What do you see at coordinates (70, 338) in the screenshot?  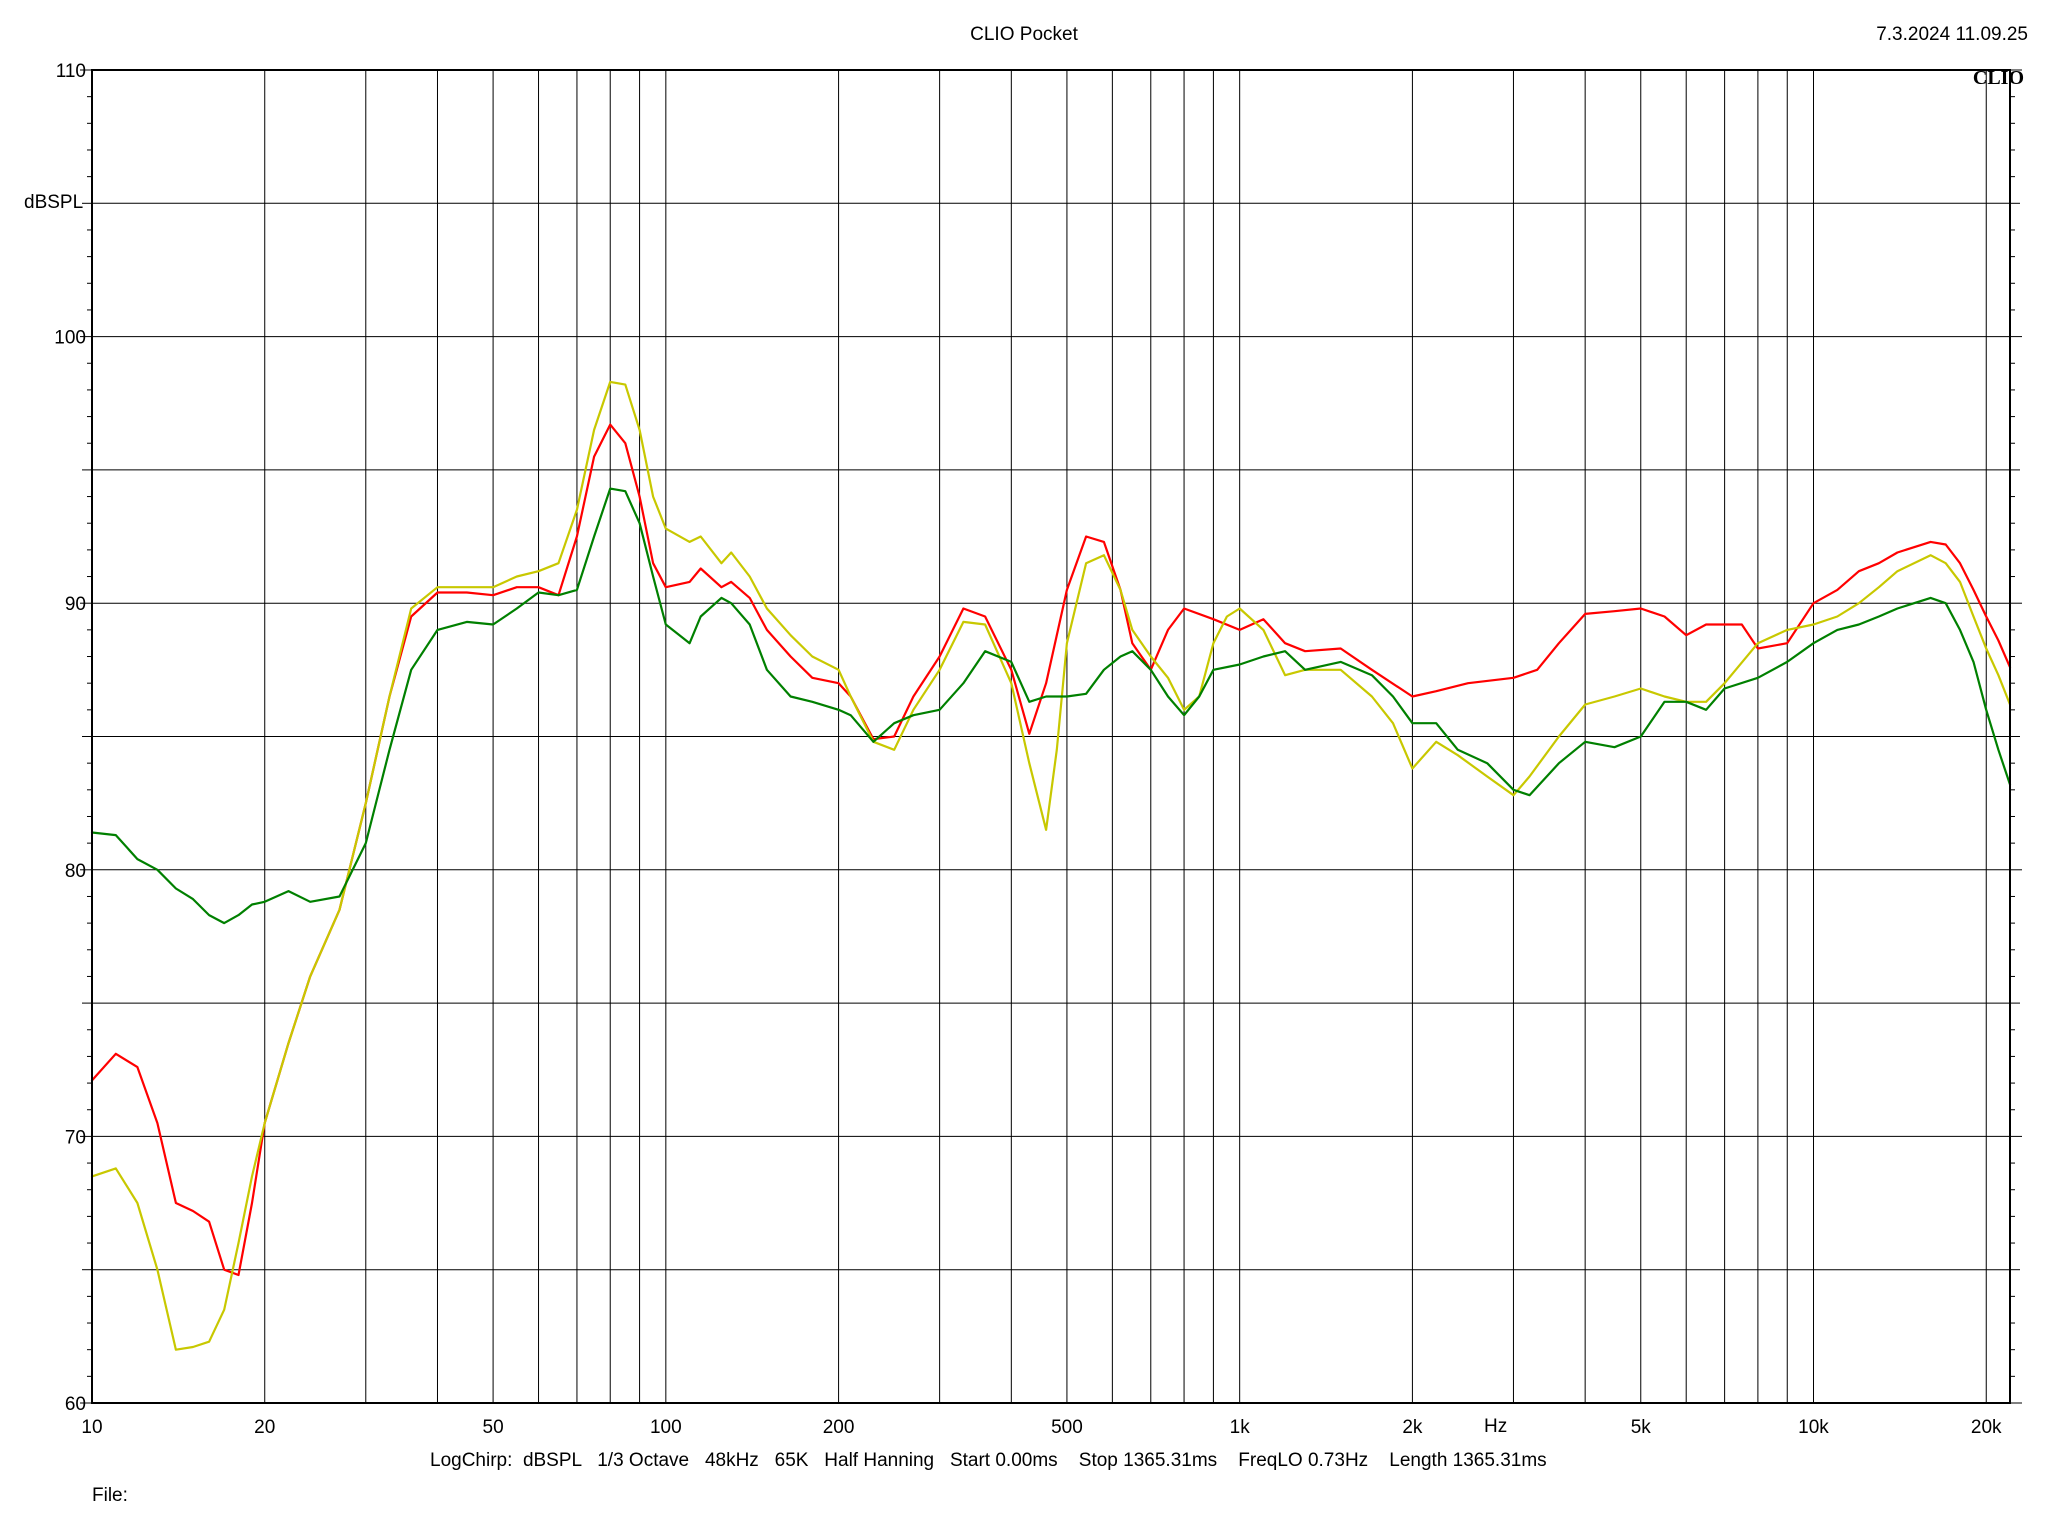 I see `y-tick-label: 100` at bounding box center [70, 338].